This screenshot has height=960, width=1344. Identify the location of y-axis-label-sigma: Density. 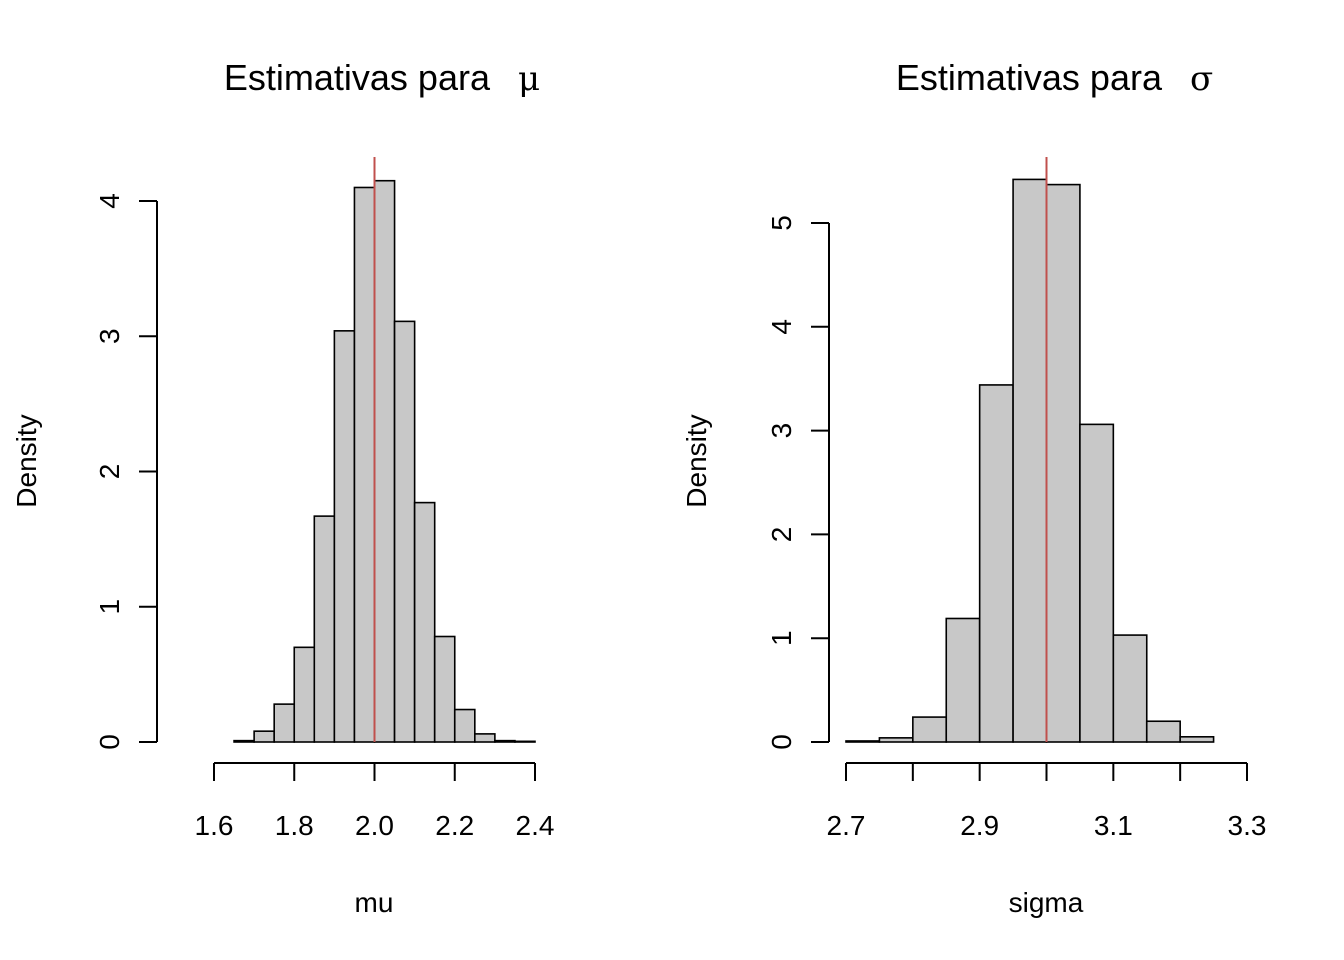
(696, 460).